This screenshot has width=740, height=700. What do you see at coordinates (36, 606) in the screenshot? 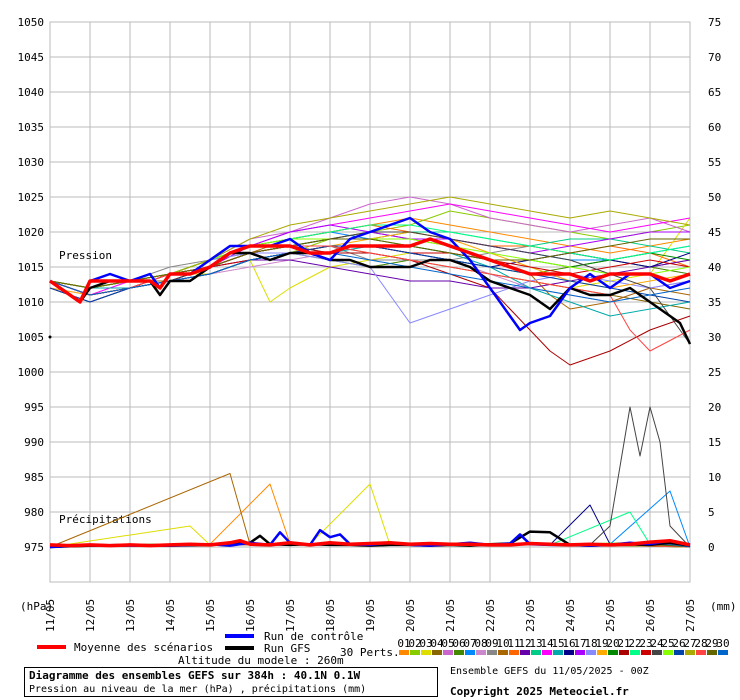
I see `left-axis-label: (hPa)` at bounding box center [36, 606].